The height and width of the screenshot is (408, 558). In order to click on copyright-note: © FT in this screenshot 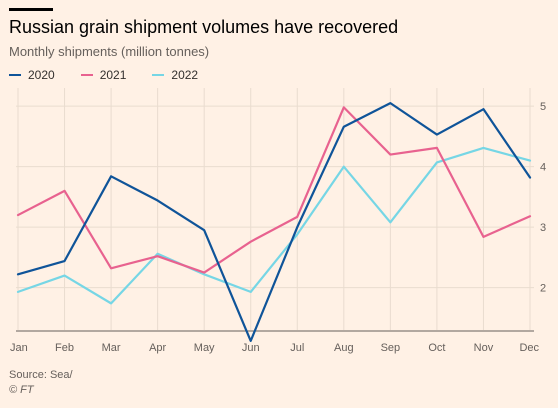, I will do `click(21, 390)`.